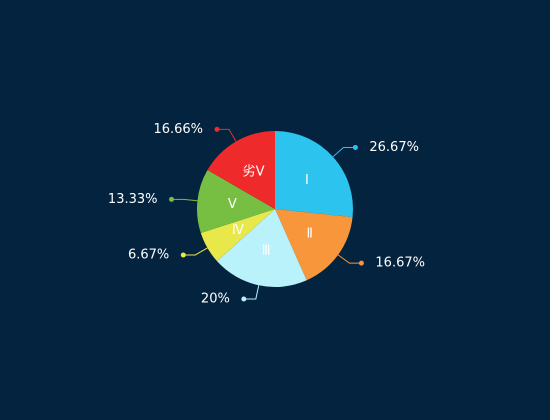 The width and height of the screenshot is (550, 420). What do you see at coordinates (232, 204) in the screenshot?
I see `slice-label: Ⅴ` at bounding box center [232, 204].